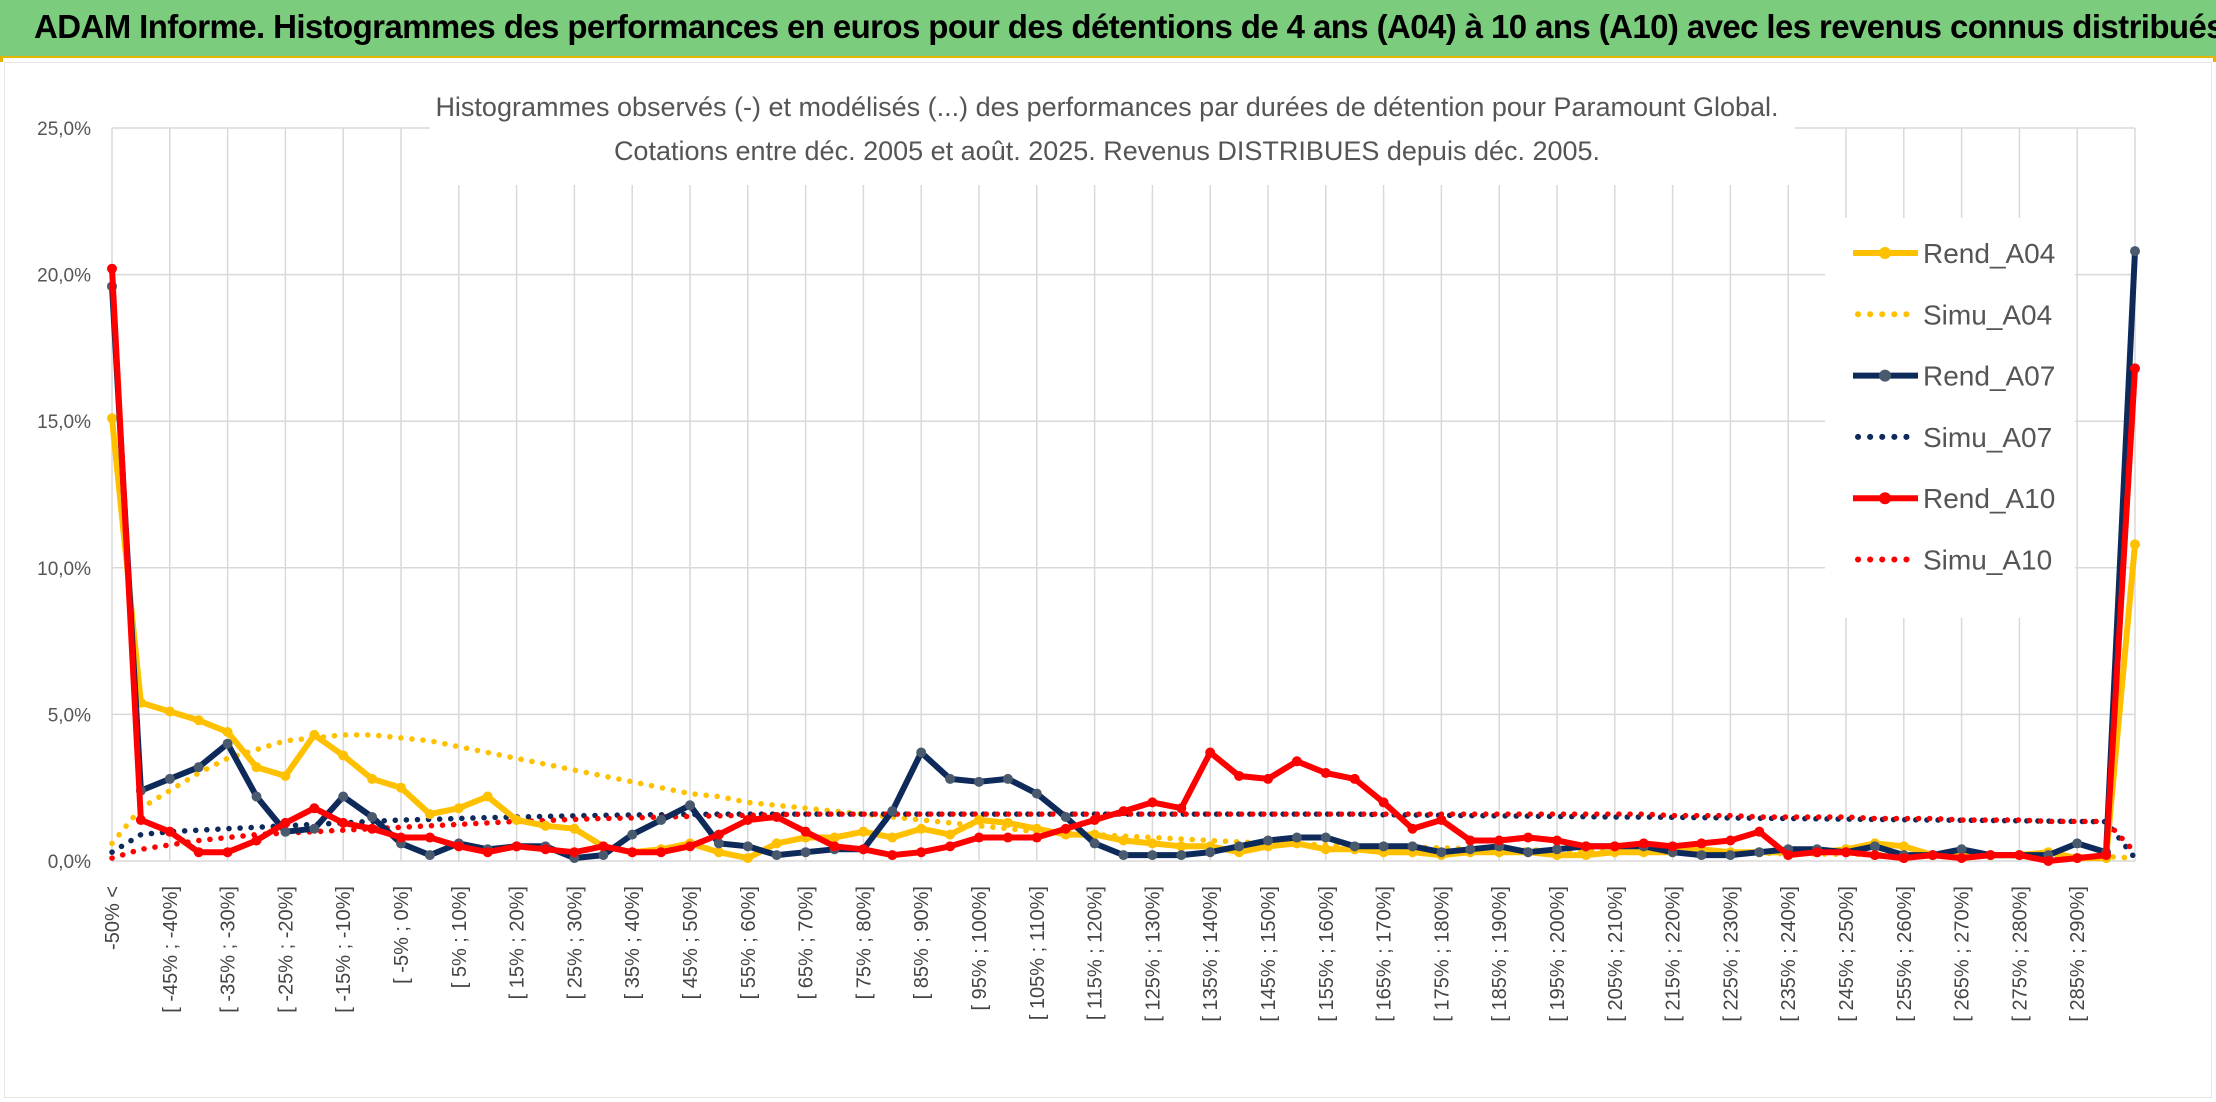 The width and height of the screenshot is (2216, 1102). What do you see at coordinates (69, 862) in the screenshot?
I see `y-tick-label: 0,0%` at bounding box center [69, 862].